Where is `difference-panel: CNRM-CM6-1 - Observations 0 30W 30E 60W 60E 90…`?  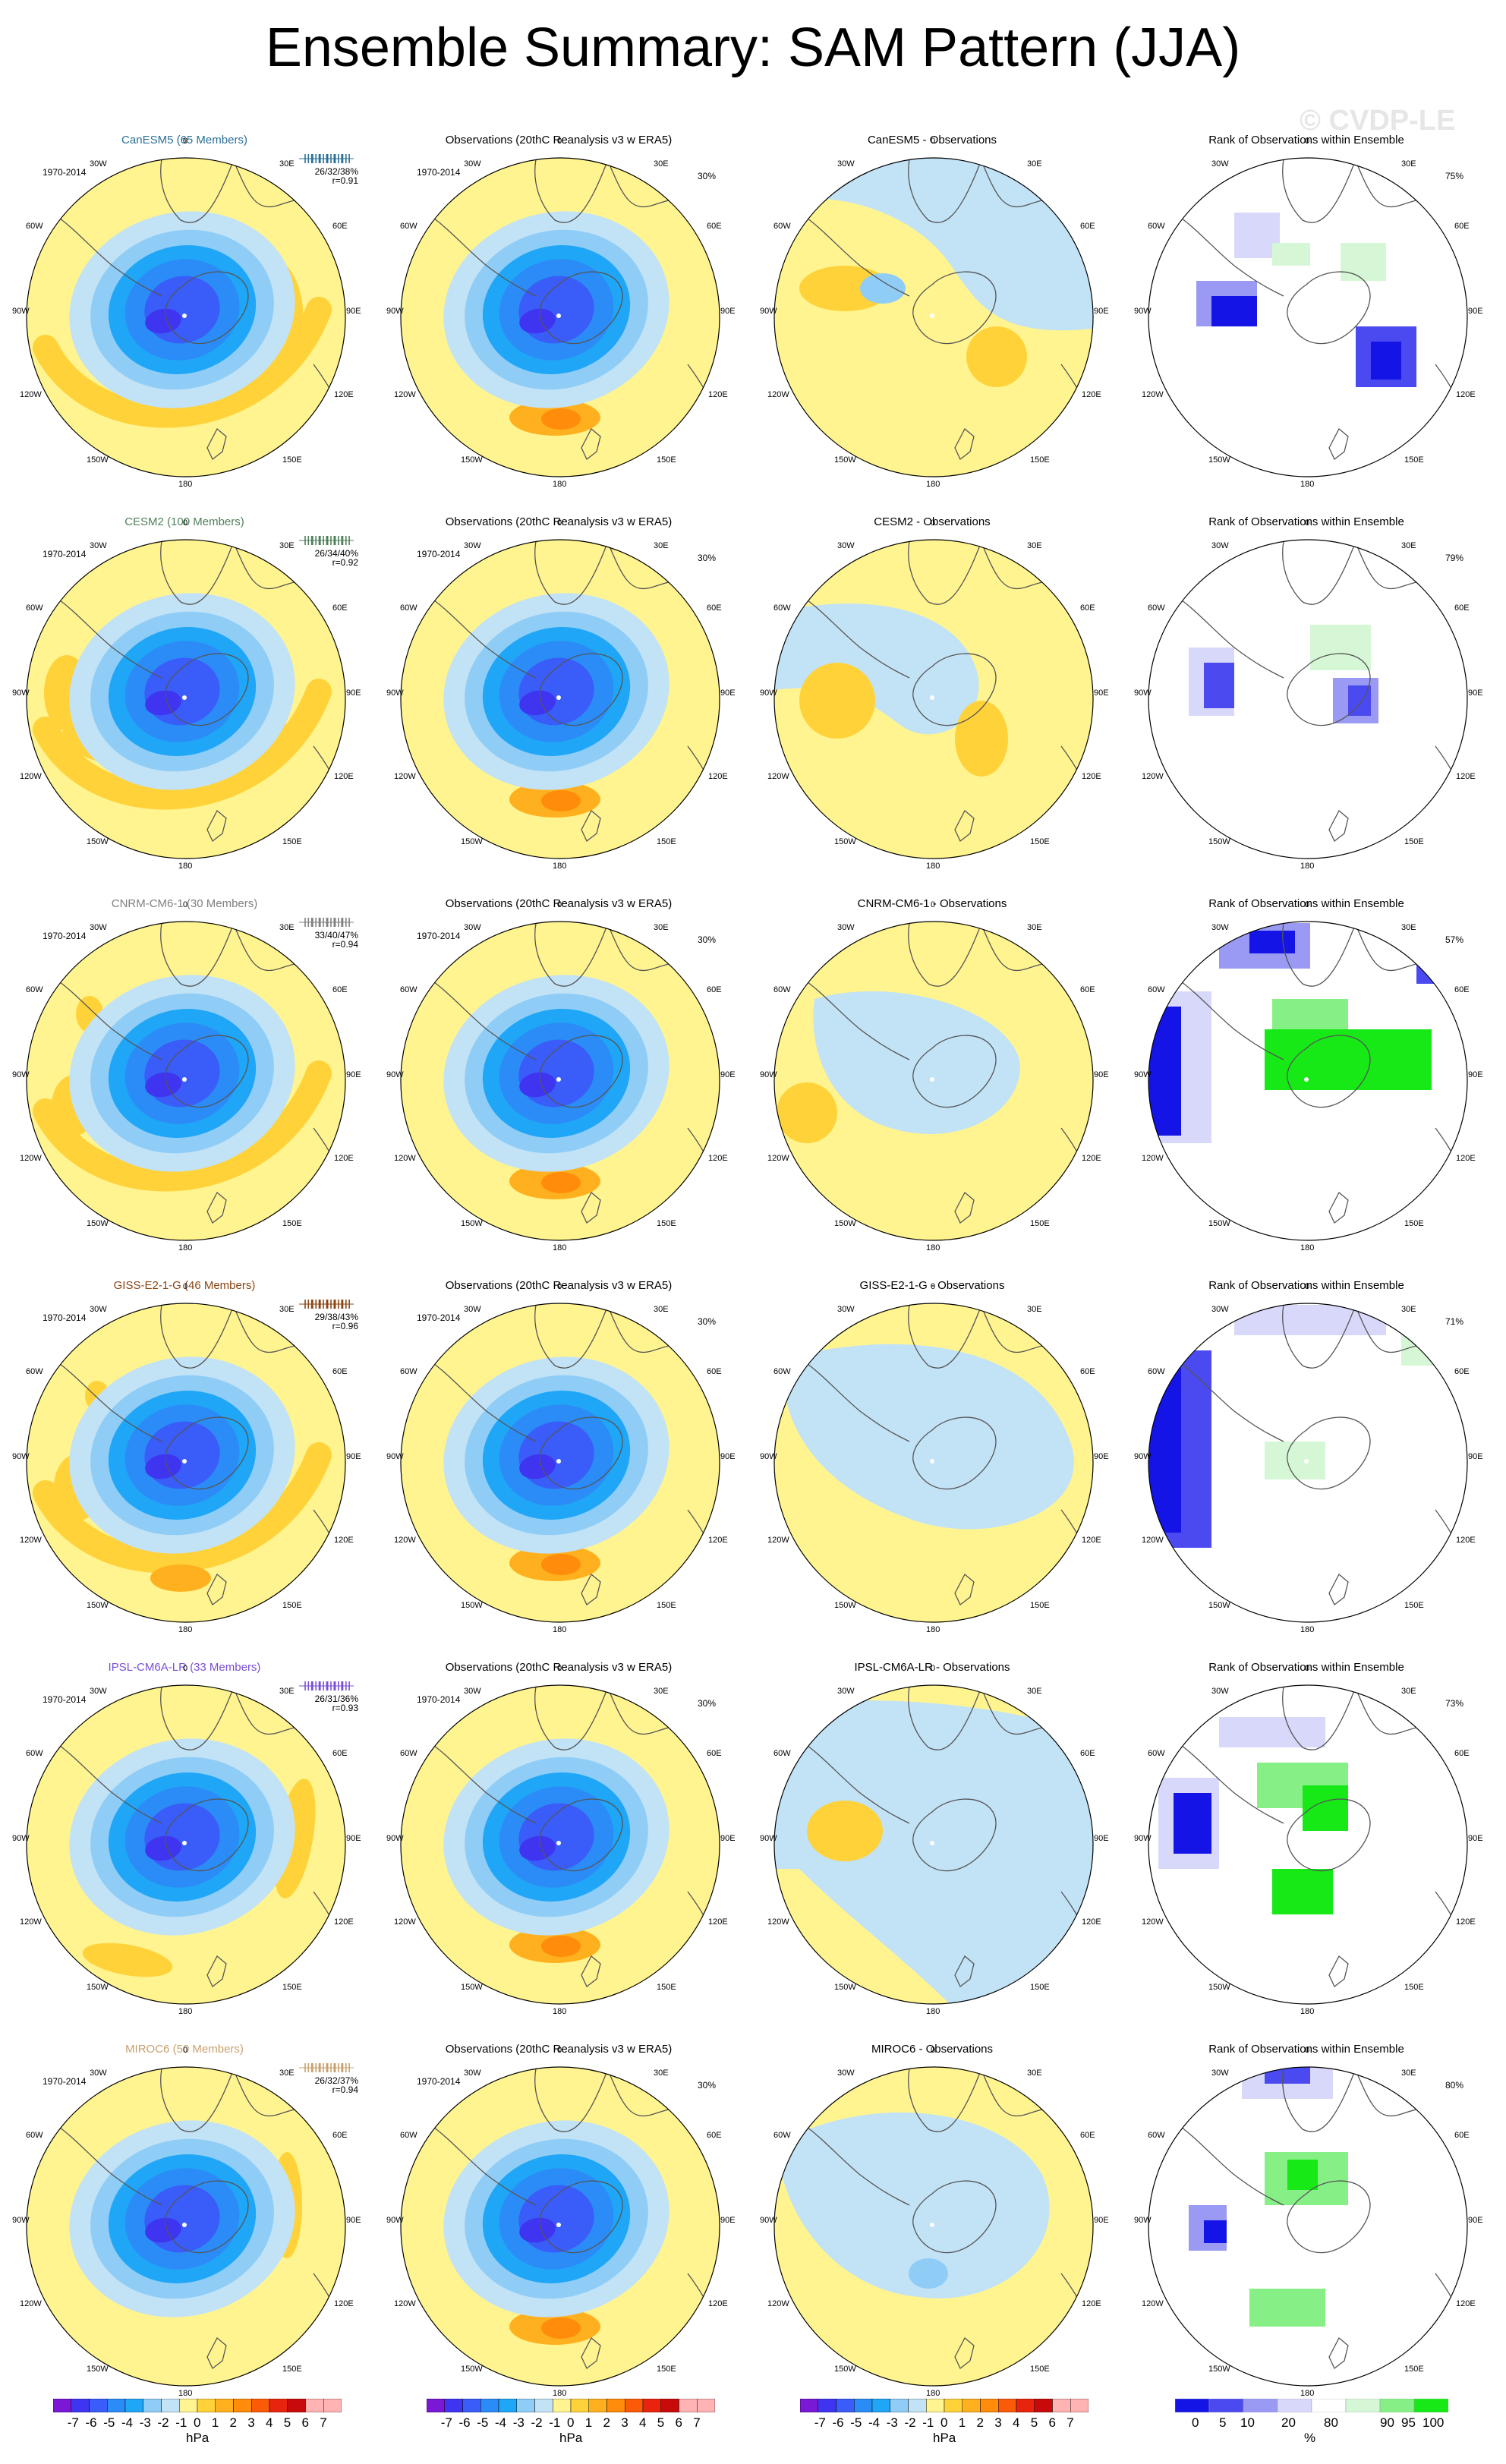 difference-panel: CNRM-CM6-1 - Observations 0 30W 30E 60W 60E 90… is located at coordinates (932, 1069).